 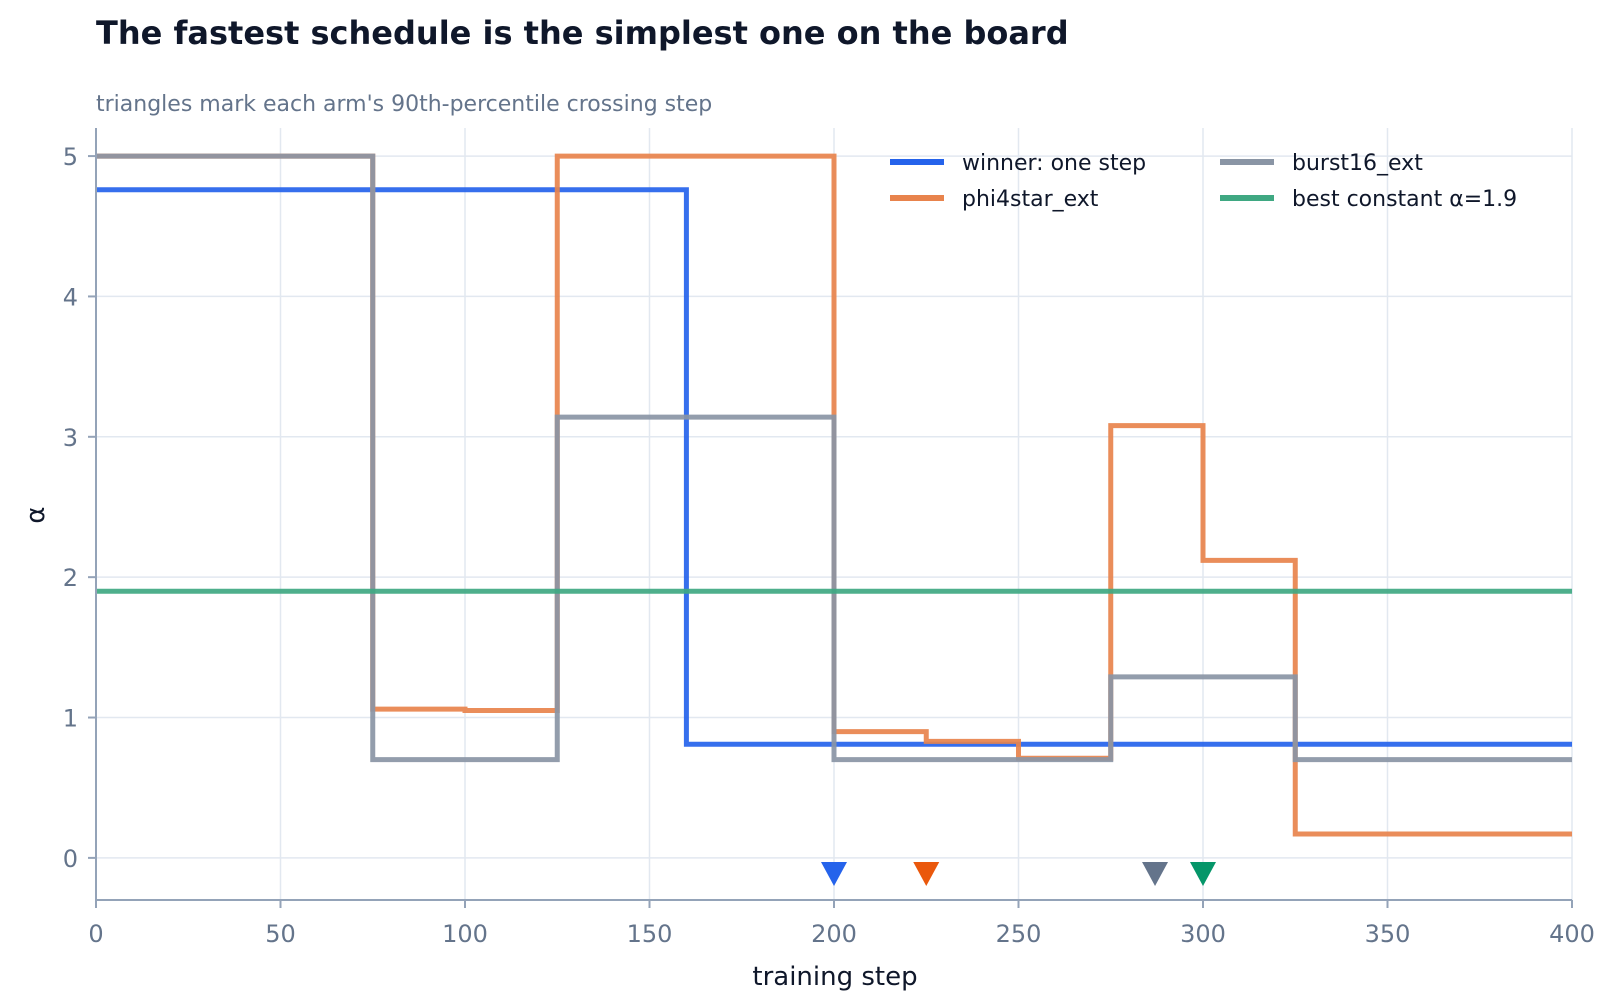 What do you see at coordinates (280, 934) in the screenshot?
I see `x-tick-label: 50` at bounding box center [280, 934].